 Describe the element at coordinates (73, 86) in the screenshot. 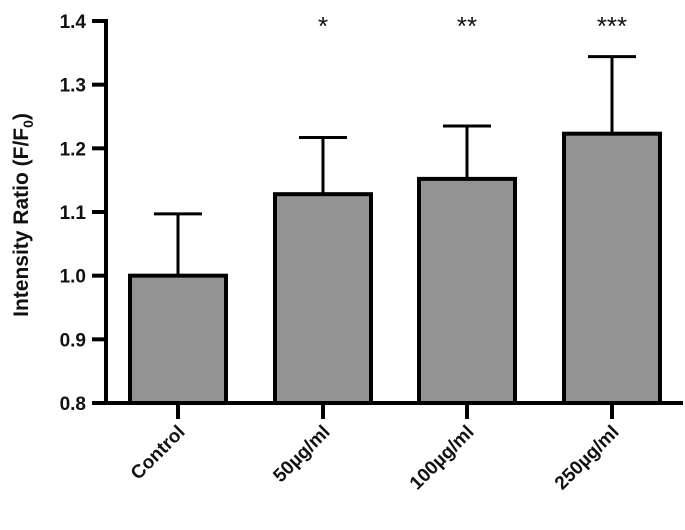

I see `y-tick-label: 1.3` at that location.